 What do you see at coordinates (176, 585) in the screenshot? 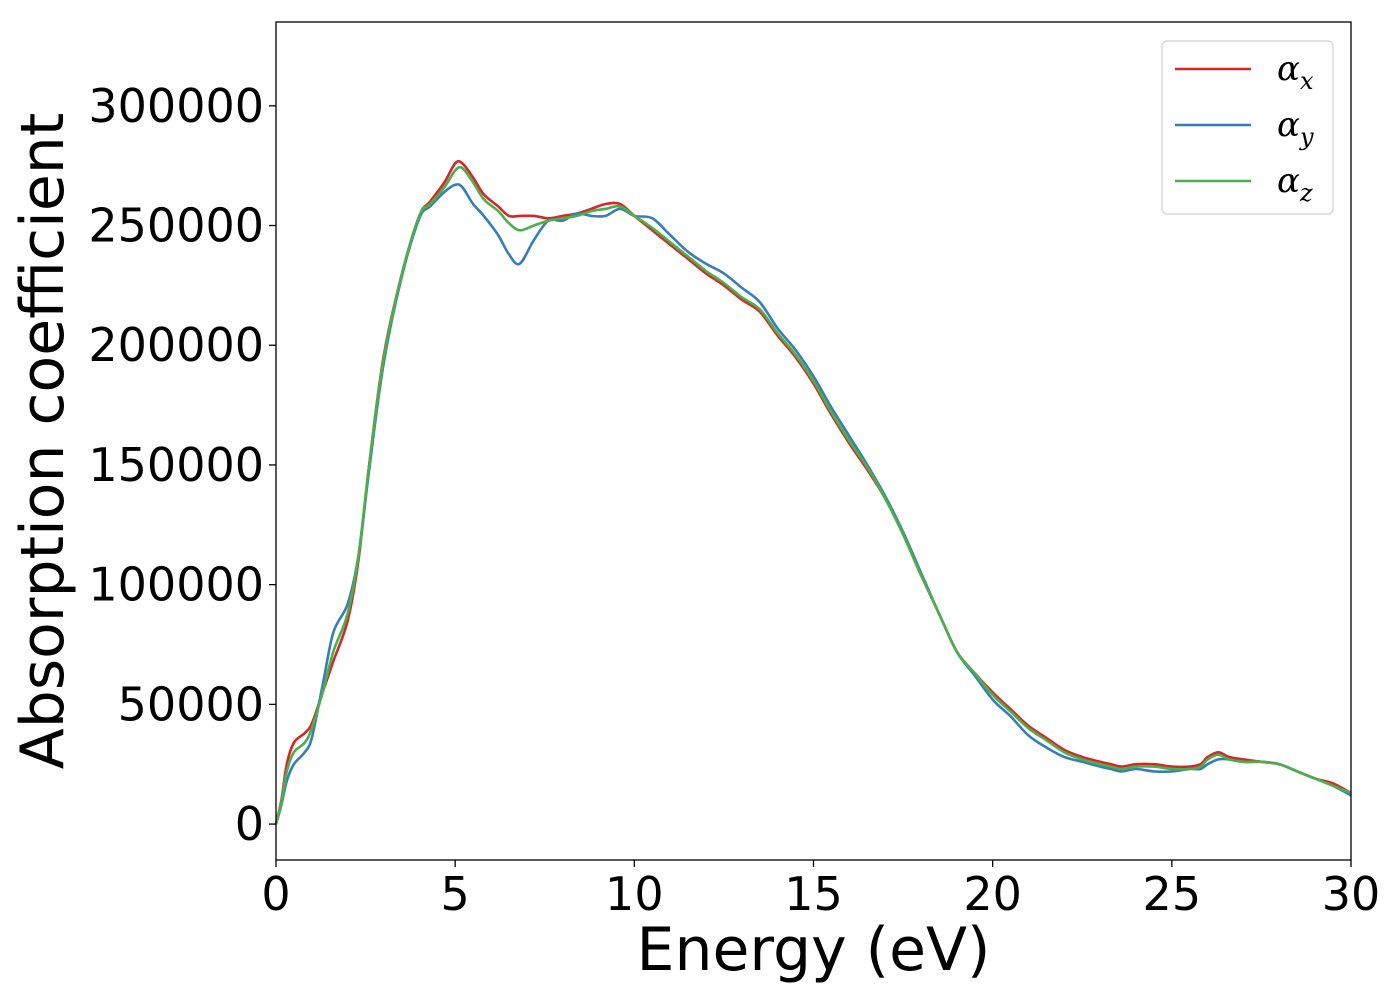
I see `y-tick-label: 100000` at bounding box center [176, 585].